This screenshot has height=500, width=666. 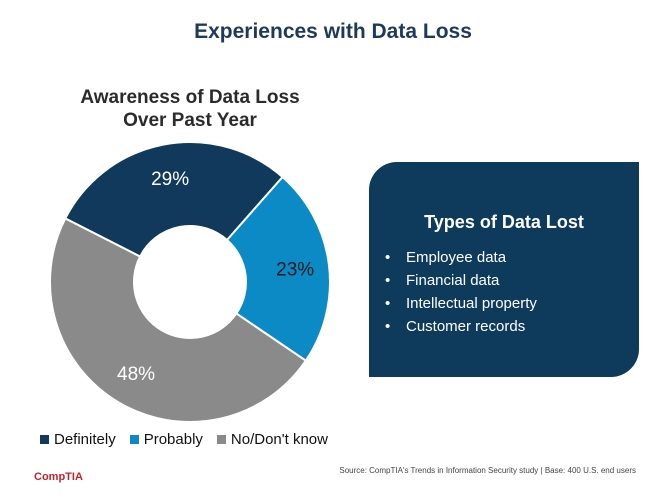 What do you see at coordinates (190, 109) in the screenshot?
I see `chart-subtitle: Awareness of Data Loss Over Past Year` at bounding box center [190, 109].